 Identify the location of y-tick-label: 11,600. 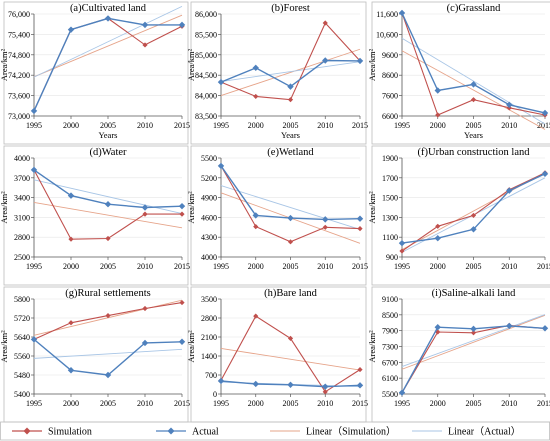
(387, 14).